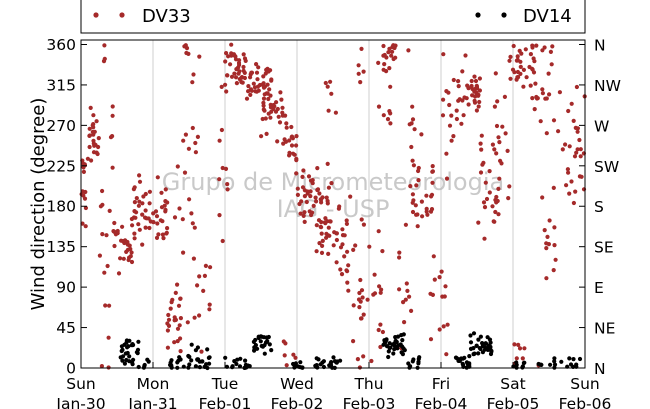 Image resolution: width=650 pixels, height=409 pixels. Describe the element at coordinates (152, 402) in the screenshot. I see `x-tick-date: Jan-31` at that location.